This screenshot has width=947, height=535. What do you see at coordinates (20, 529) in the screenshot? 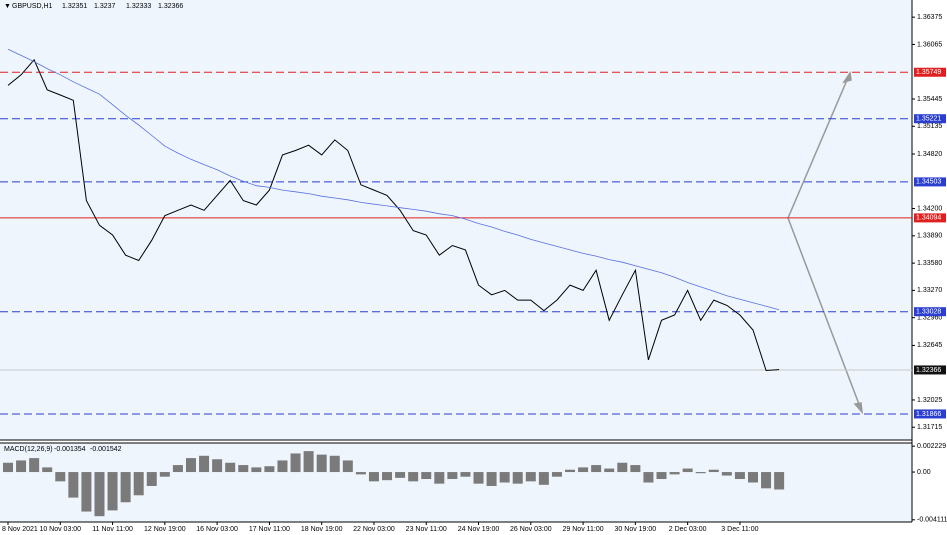
I see `x-tick-label: 8 Nov 2021` at bounding box center [20, 529].